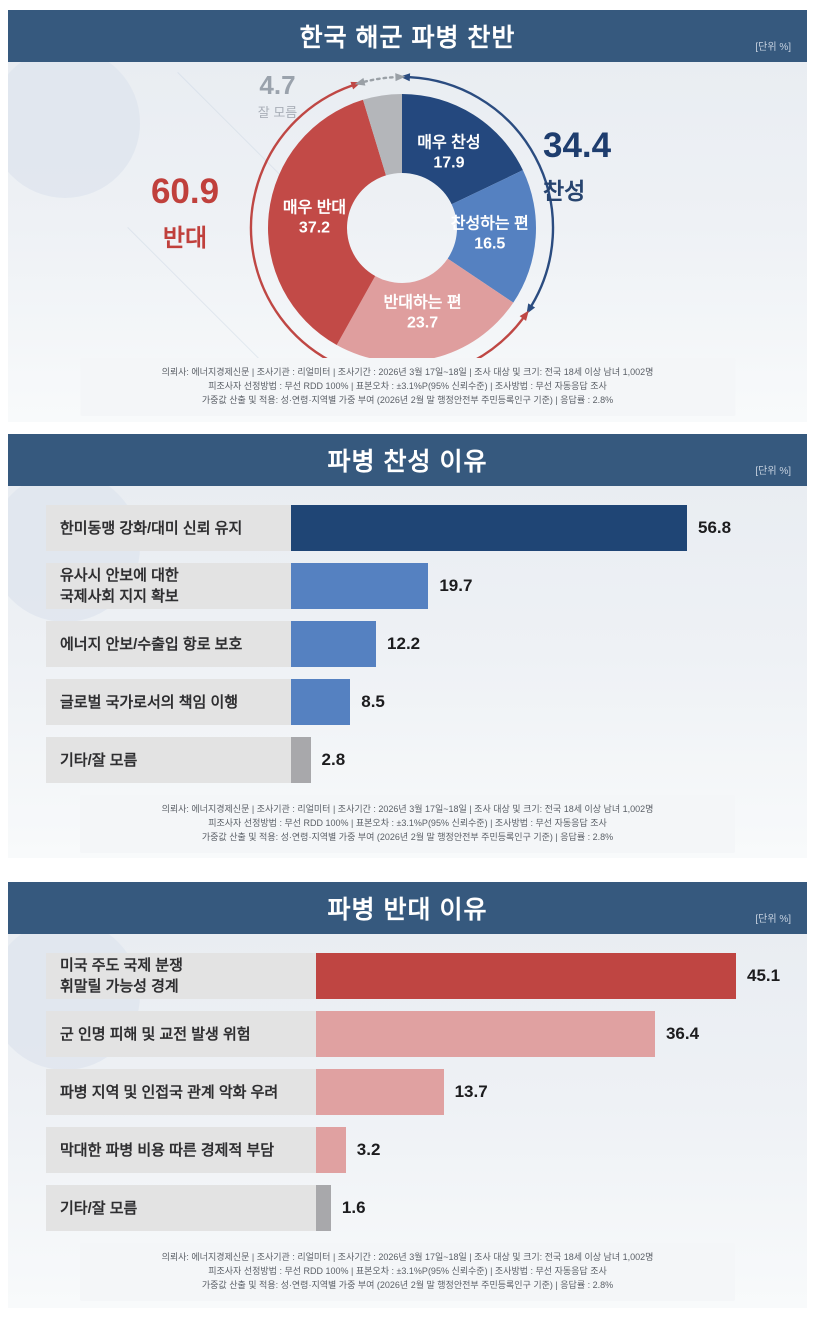 The width and height of the screenshot is (815, 1330). I want to click on bar-category-line: 막대한 파병 비용 따른 경제적 부담, so click(167, 1150).